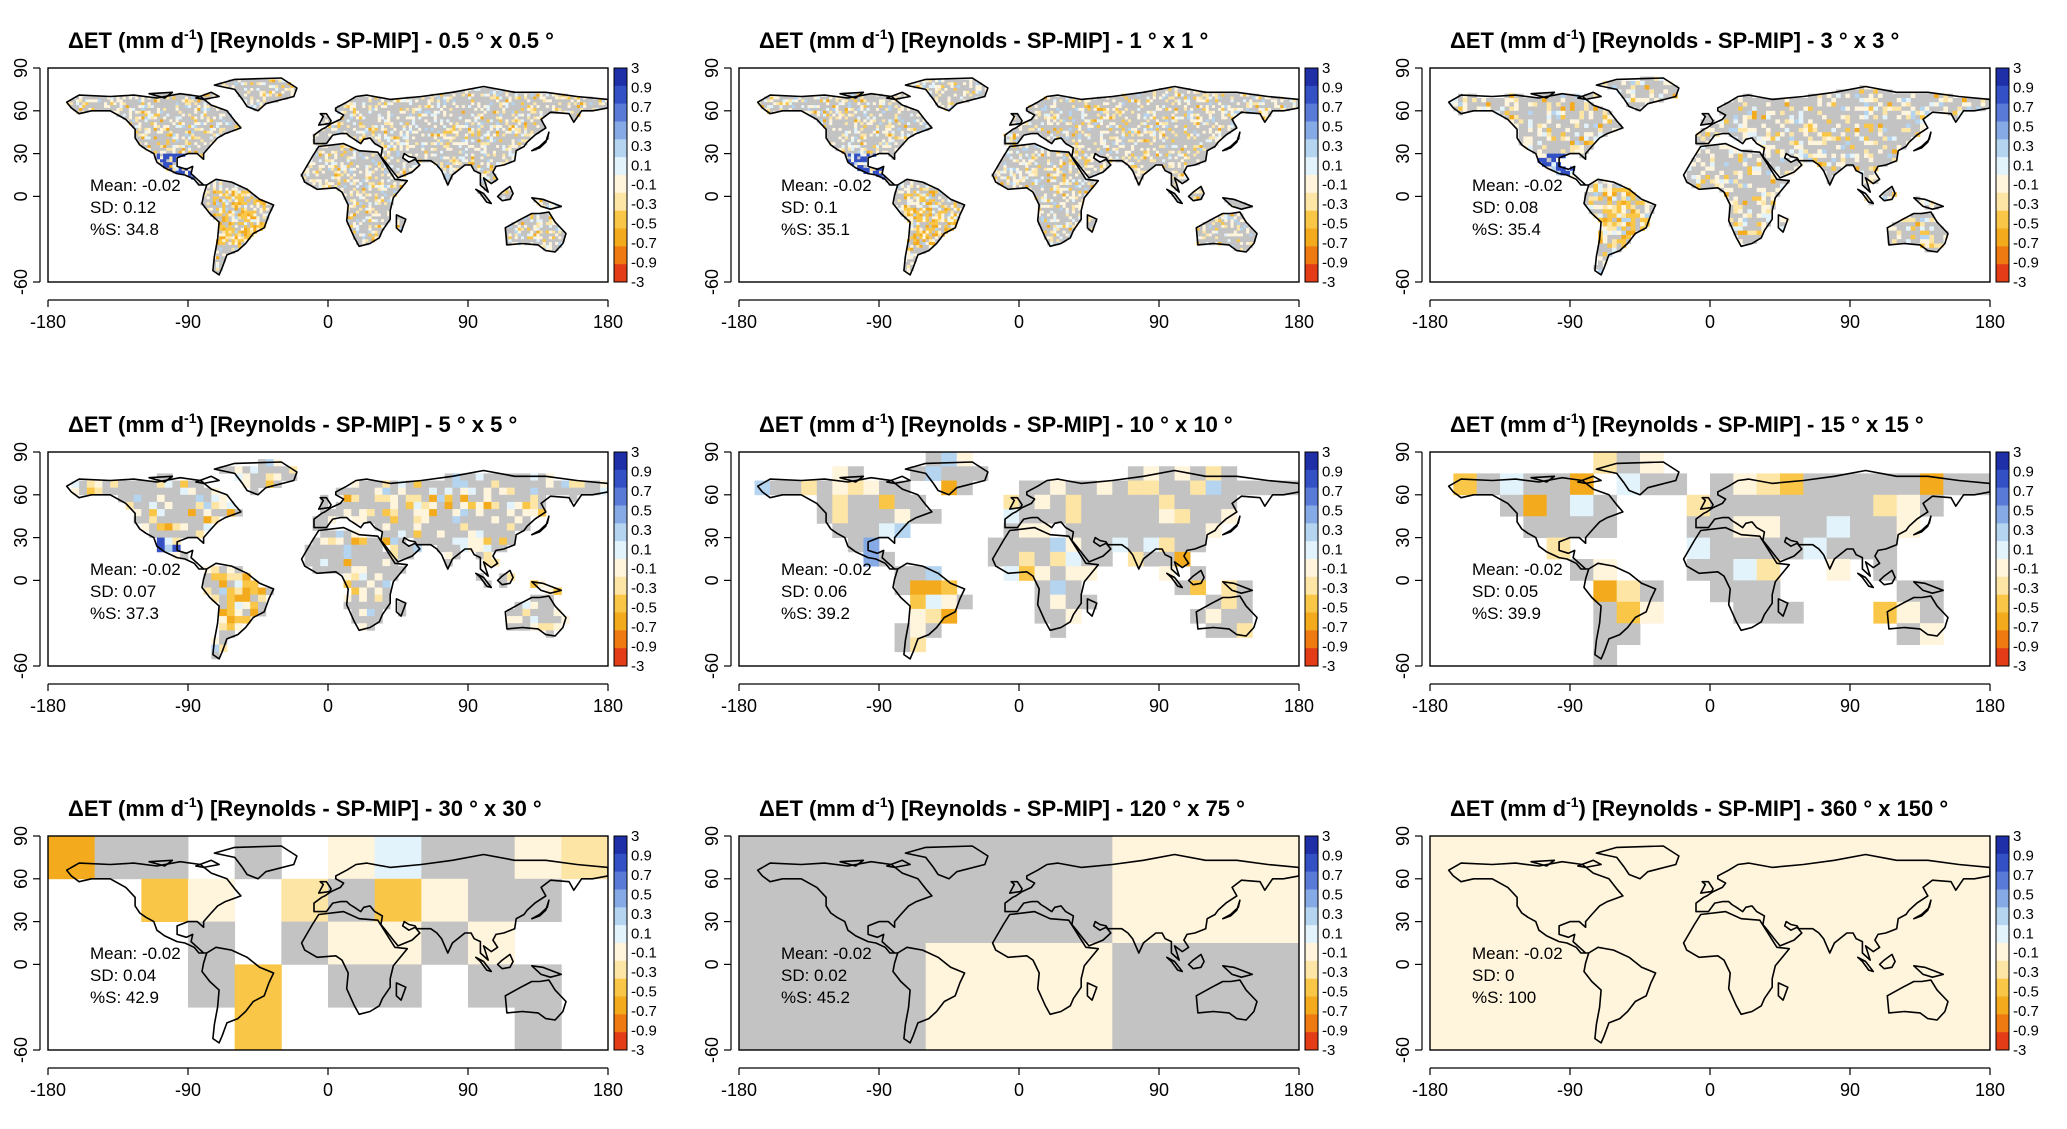 Image resolution: width=2067 pixels, height=1129 pixels. Describe the element at coordinates (161, 95) in the screenshot. I see `coastline` at that location.